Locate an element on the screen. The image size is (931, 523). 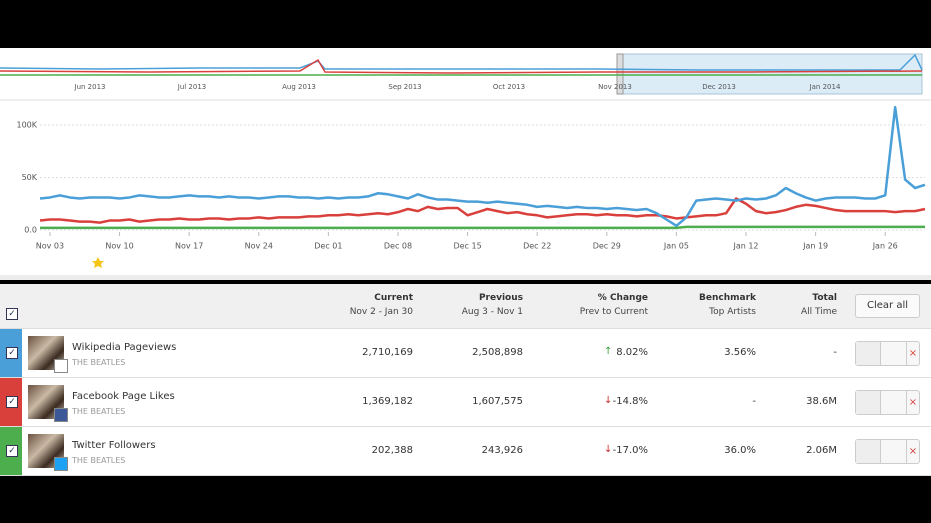
overview-handle is located at coordinates (620, 74).